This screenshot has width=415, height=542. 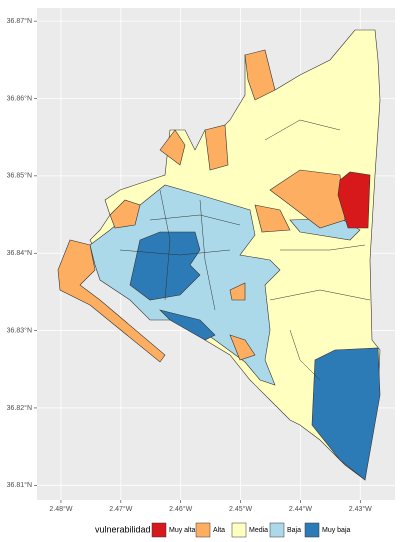 What do you see at coordinates (120, 509) in the screenshot?
I see `x-tick-label: 2.47°W` at bounding box center [120, 509].